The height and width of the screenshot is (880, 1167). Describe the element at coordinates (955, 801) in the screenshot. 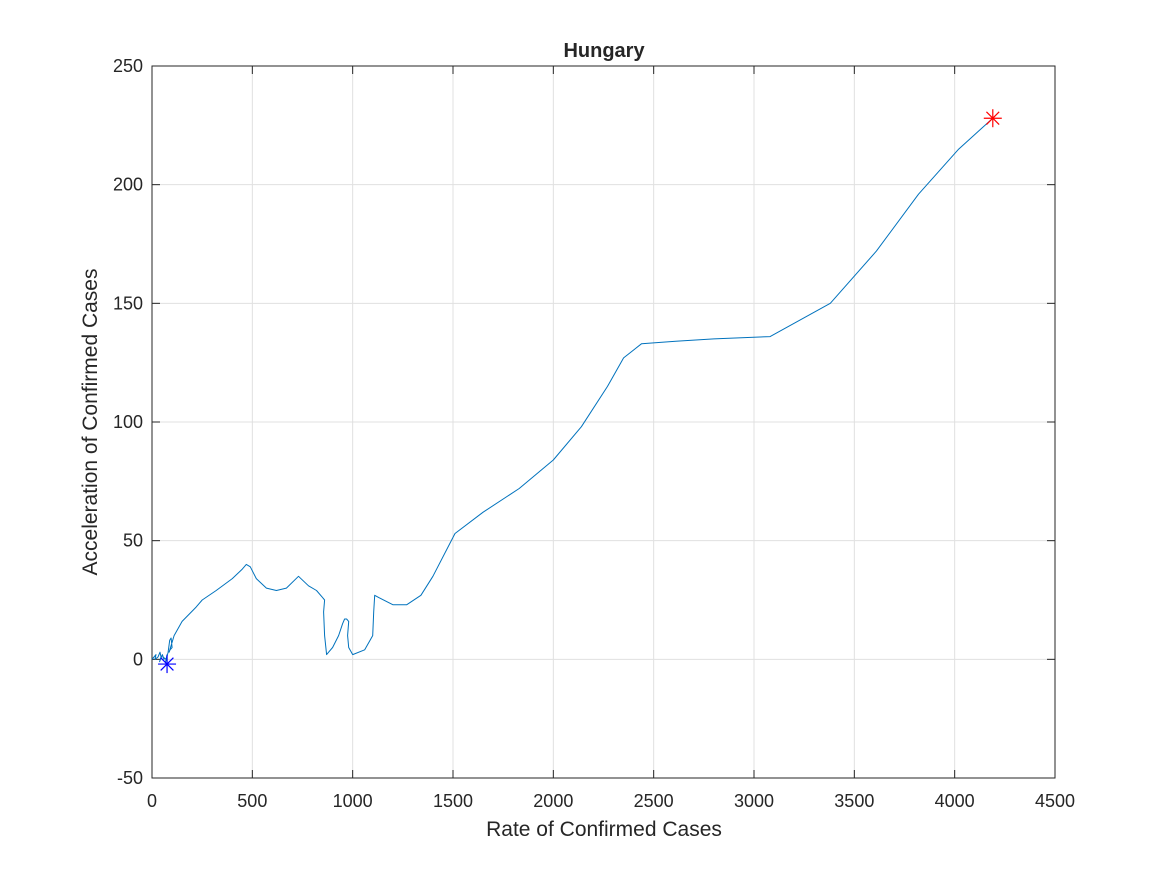

I see `x-tick-label: 4000` at that location.